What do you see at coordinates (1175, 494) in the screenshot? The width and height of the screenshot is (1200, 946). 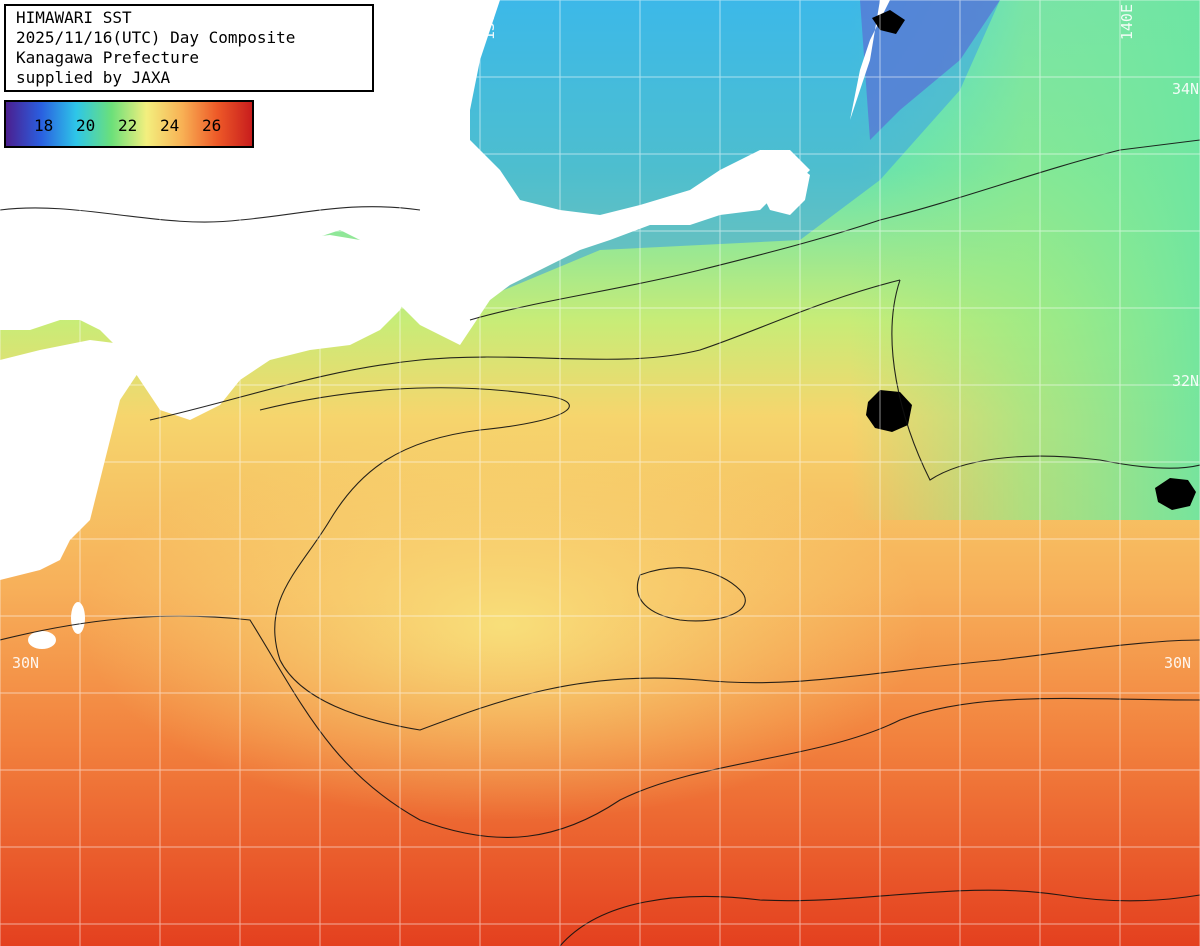 I see `cloud-patch-east` at bounding box center [1175, 494].